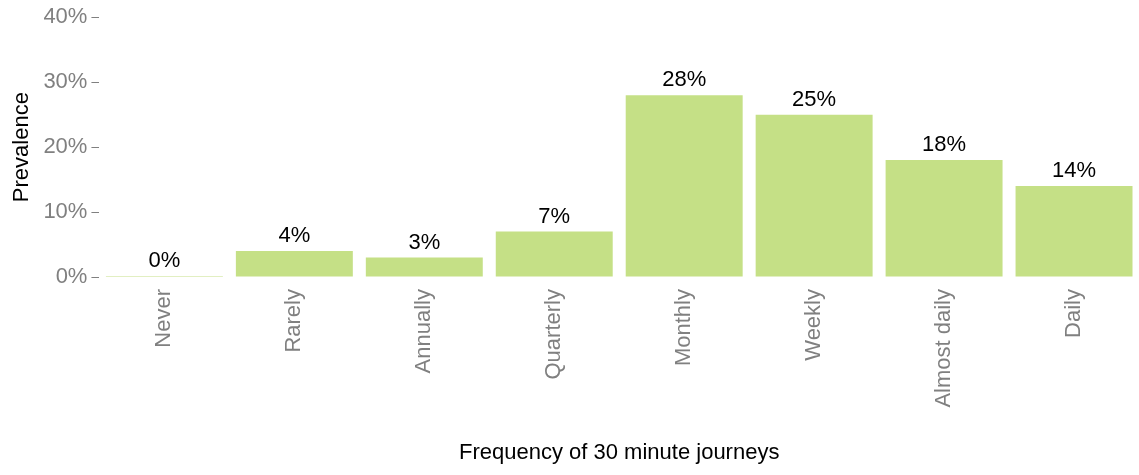 Image resolution: width=1139 pixels, height=475 pixels. Describe the element at coordinates (554, 215) in the screenshot. I see `data-label: 7%` at that location.